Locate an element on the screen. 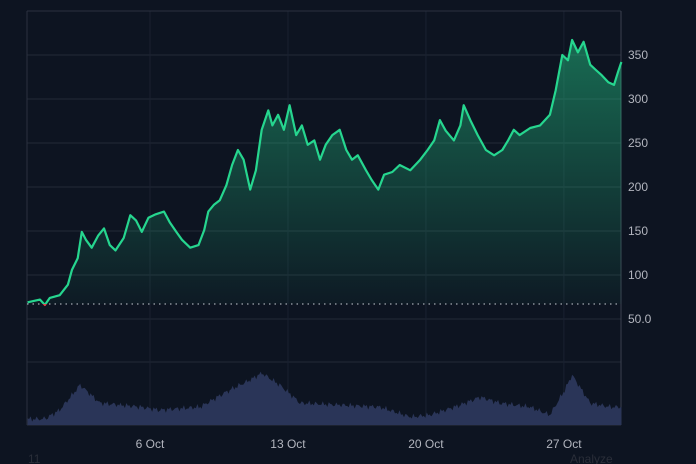  y-tick-label: 100 is located at coordinates (638, 275).